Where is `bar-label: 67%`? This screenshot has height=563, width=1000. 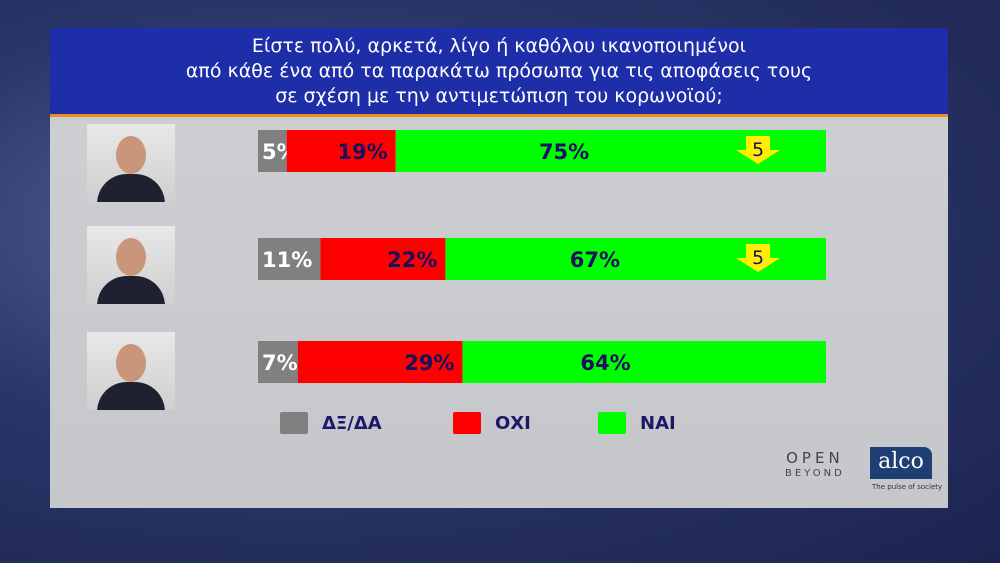 bar-label: 67% is located at coordinates (595, 260).